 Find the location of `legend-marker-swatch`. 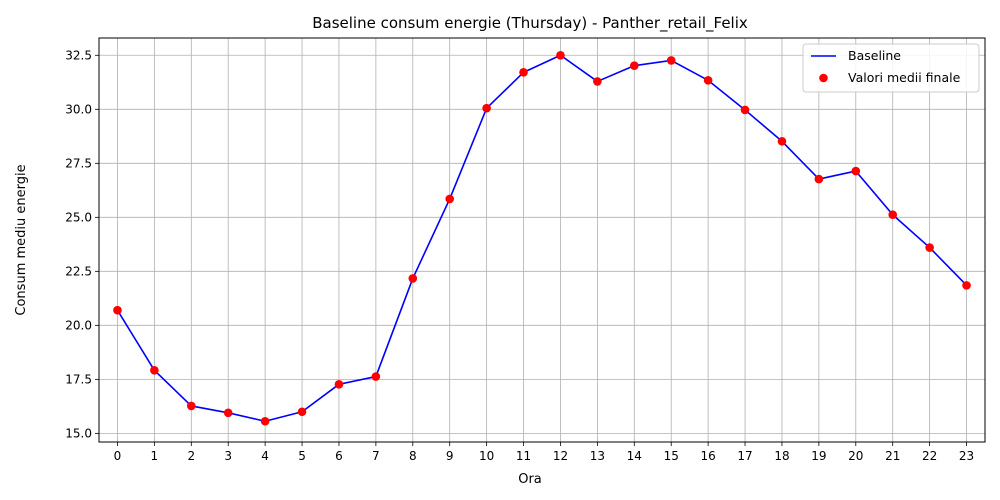

legend-marker-swatch is located at coordinates (823, 78).